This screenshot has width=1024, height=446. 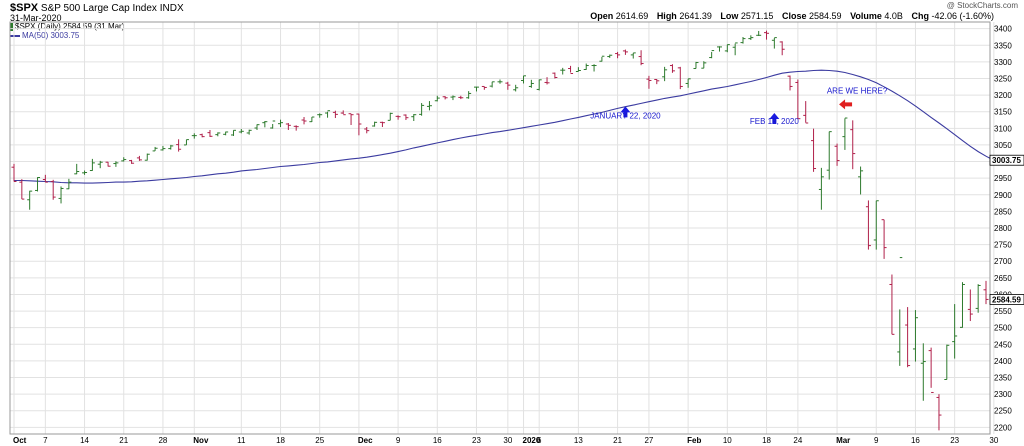 What do you see at coordinates (1003, 394) in the screenshot?
I see `y-tick-label: 2300` at bounding box center [1003, 394].